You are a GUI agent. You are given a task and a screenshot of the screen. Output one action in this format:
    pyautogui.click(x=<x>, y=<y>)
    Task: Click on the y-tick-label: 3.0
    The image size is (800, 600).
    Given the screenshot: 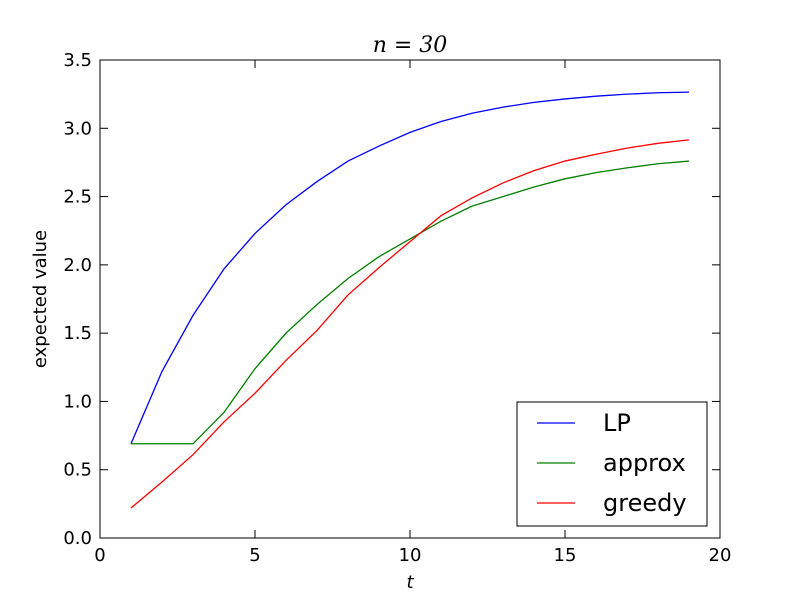 What is the action you would take?
    pyautogui.click(x=77, y=128)
    